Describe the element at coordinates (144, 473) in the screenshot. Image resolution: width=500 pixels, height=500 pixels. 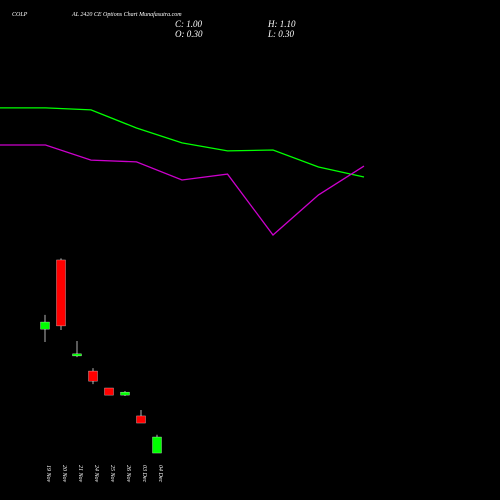
I see `x-tick-label: 03 Dec` at that location.